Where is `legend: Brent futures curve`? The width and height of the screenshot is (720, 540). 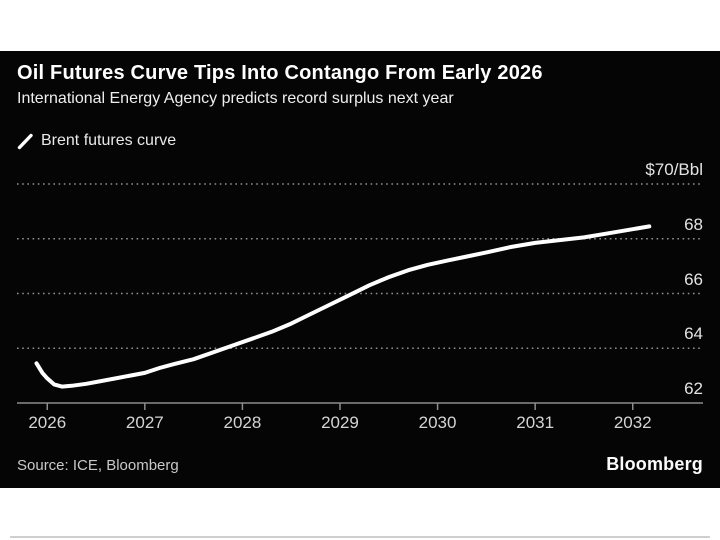
legend: Brent futures curve is located at coordinates (96, 141).